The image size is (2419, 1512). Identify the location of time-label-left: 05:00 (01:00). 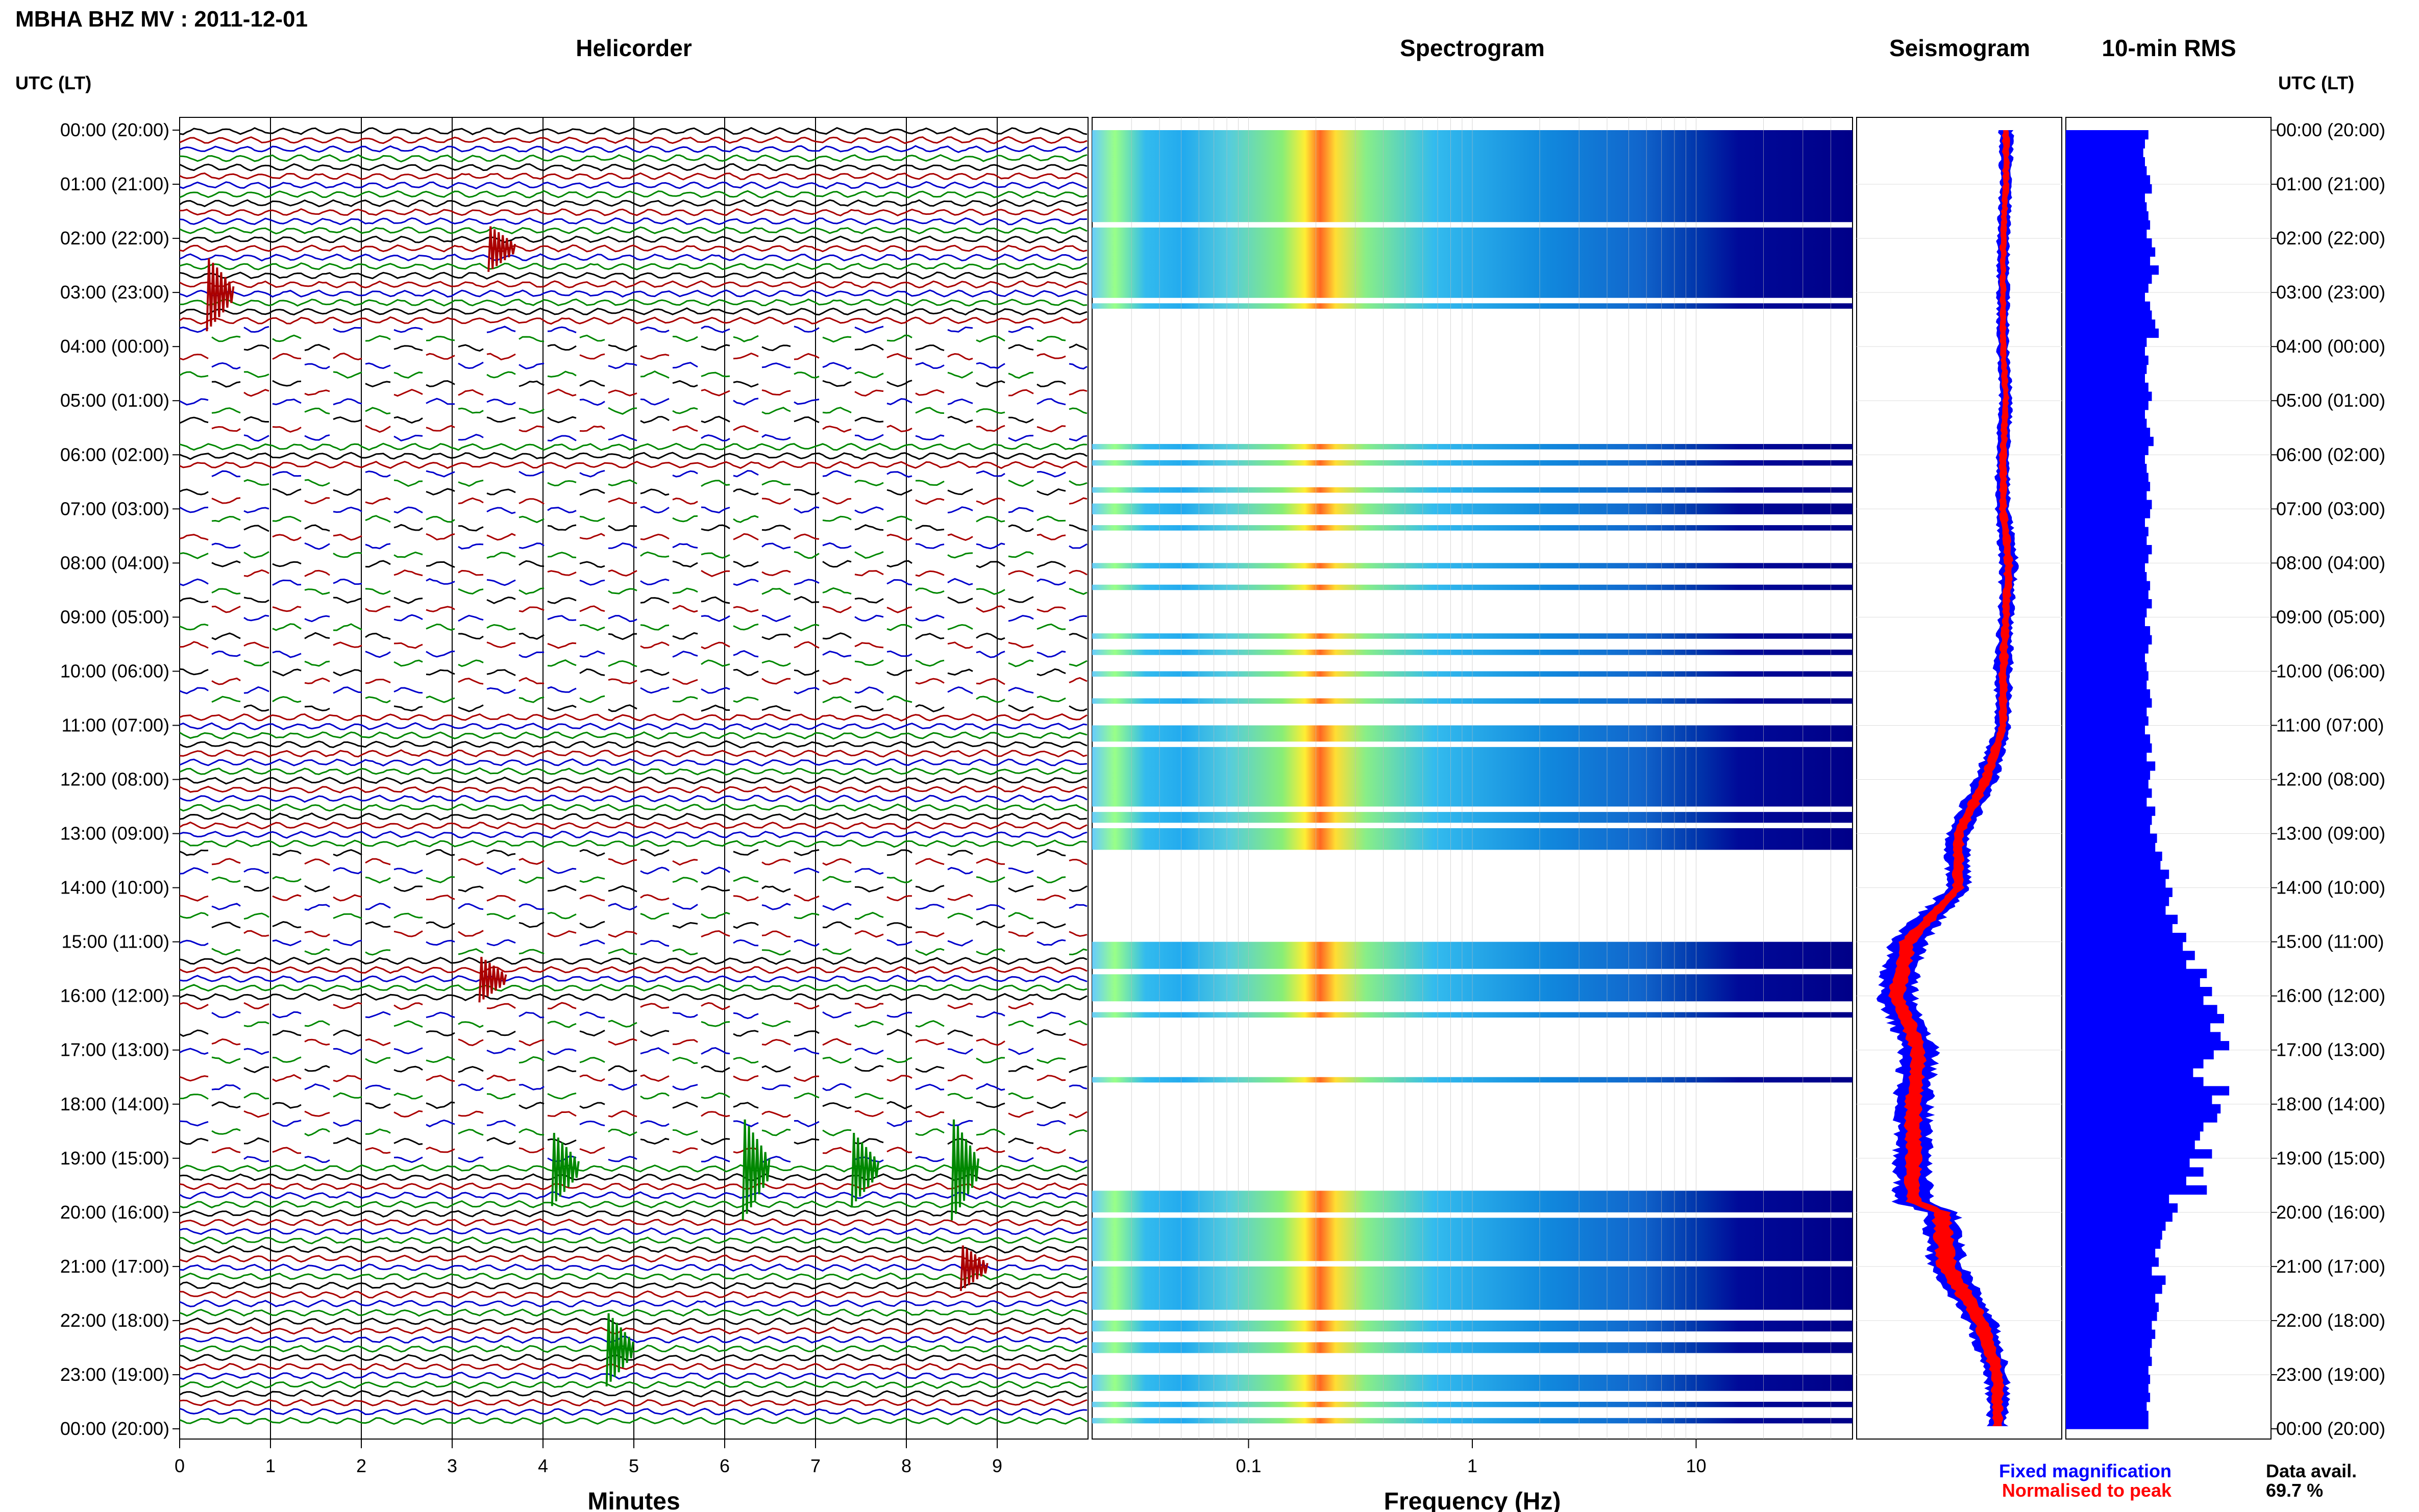
(114, 400).